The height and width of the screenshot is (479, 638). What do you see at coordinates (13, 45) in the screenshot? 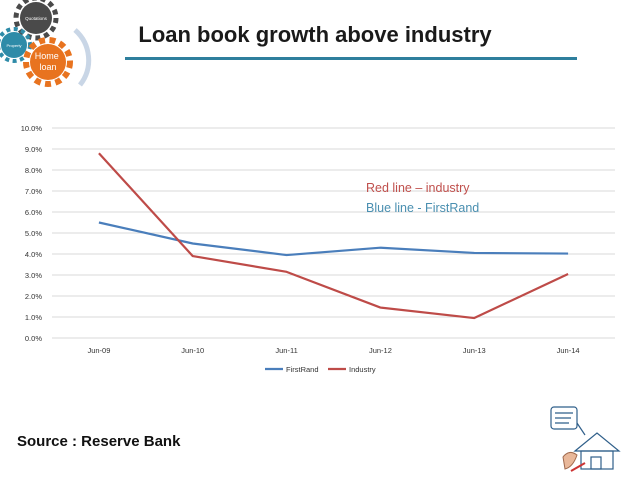
I see `gear-property-label: Property` at bounding box center [13, 45].